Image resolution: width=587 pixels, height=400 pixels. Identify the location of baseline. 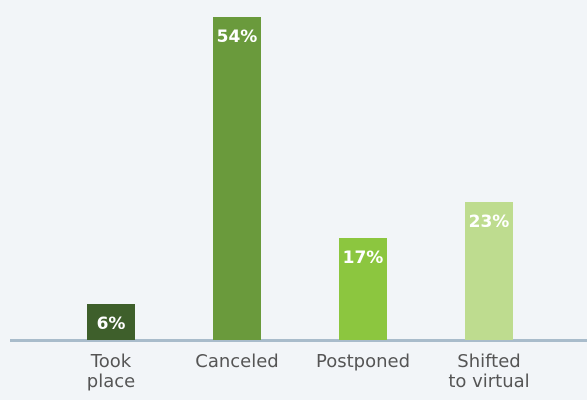
(298, 340).